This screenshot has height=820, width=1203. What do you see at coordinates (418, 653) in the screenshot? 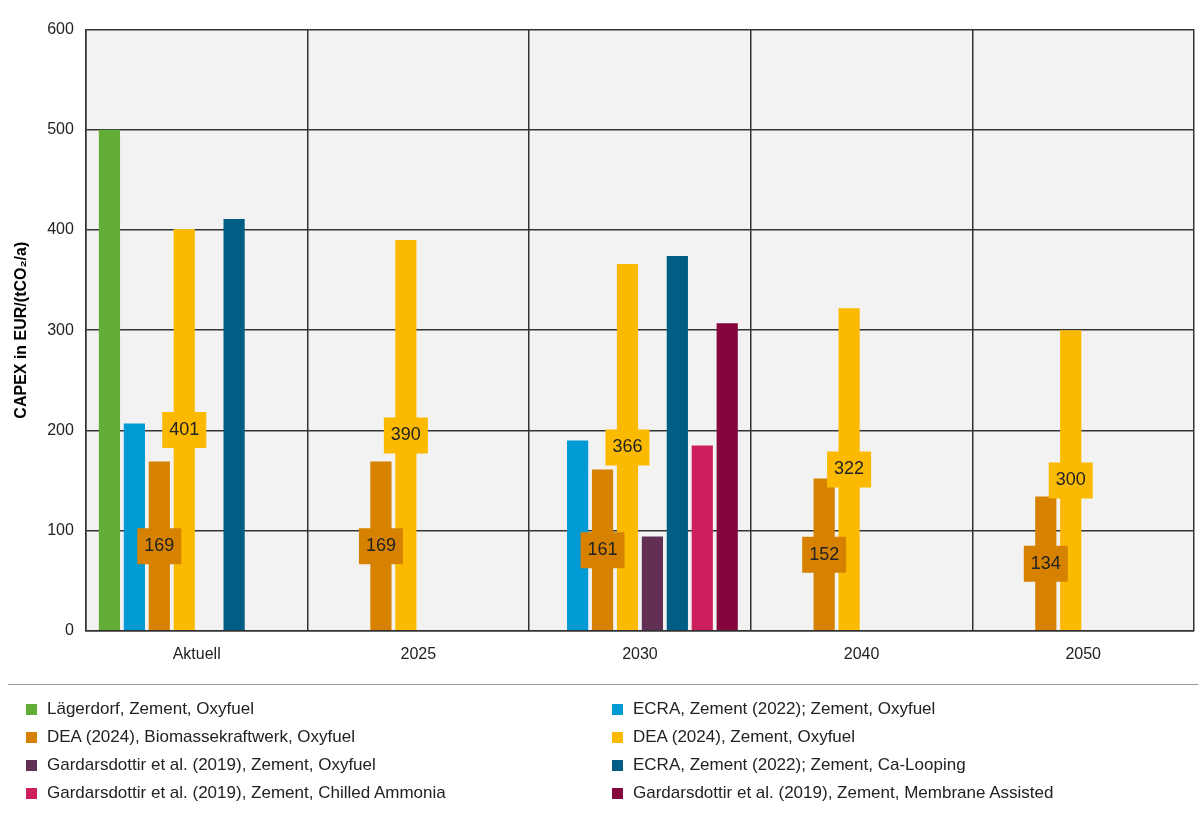
I see `x-tick-label: 2025` at bounding box center [418, 653].